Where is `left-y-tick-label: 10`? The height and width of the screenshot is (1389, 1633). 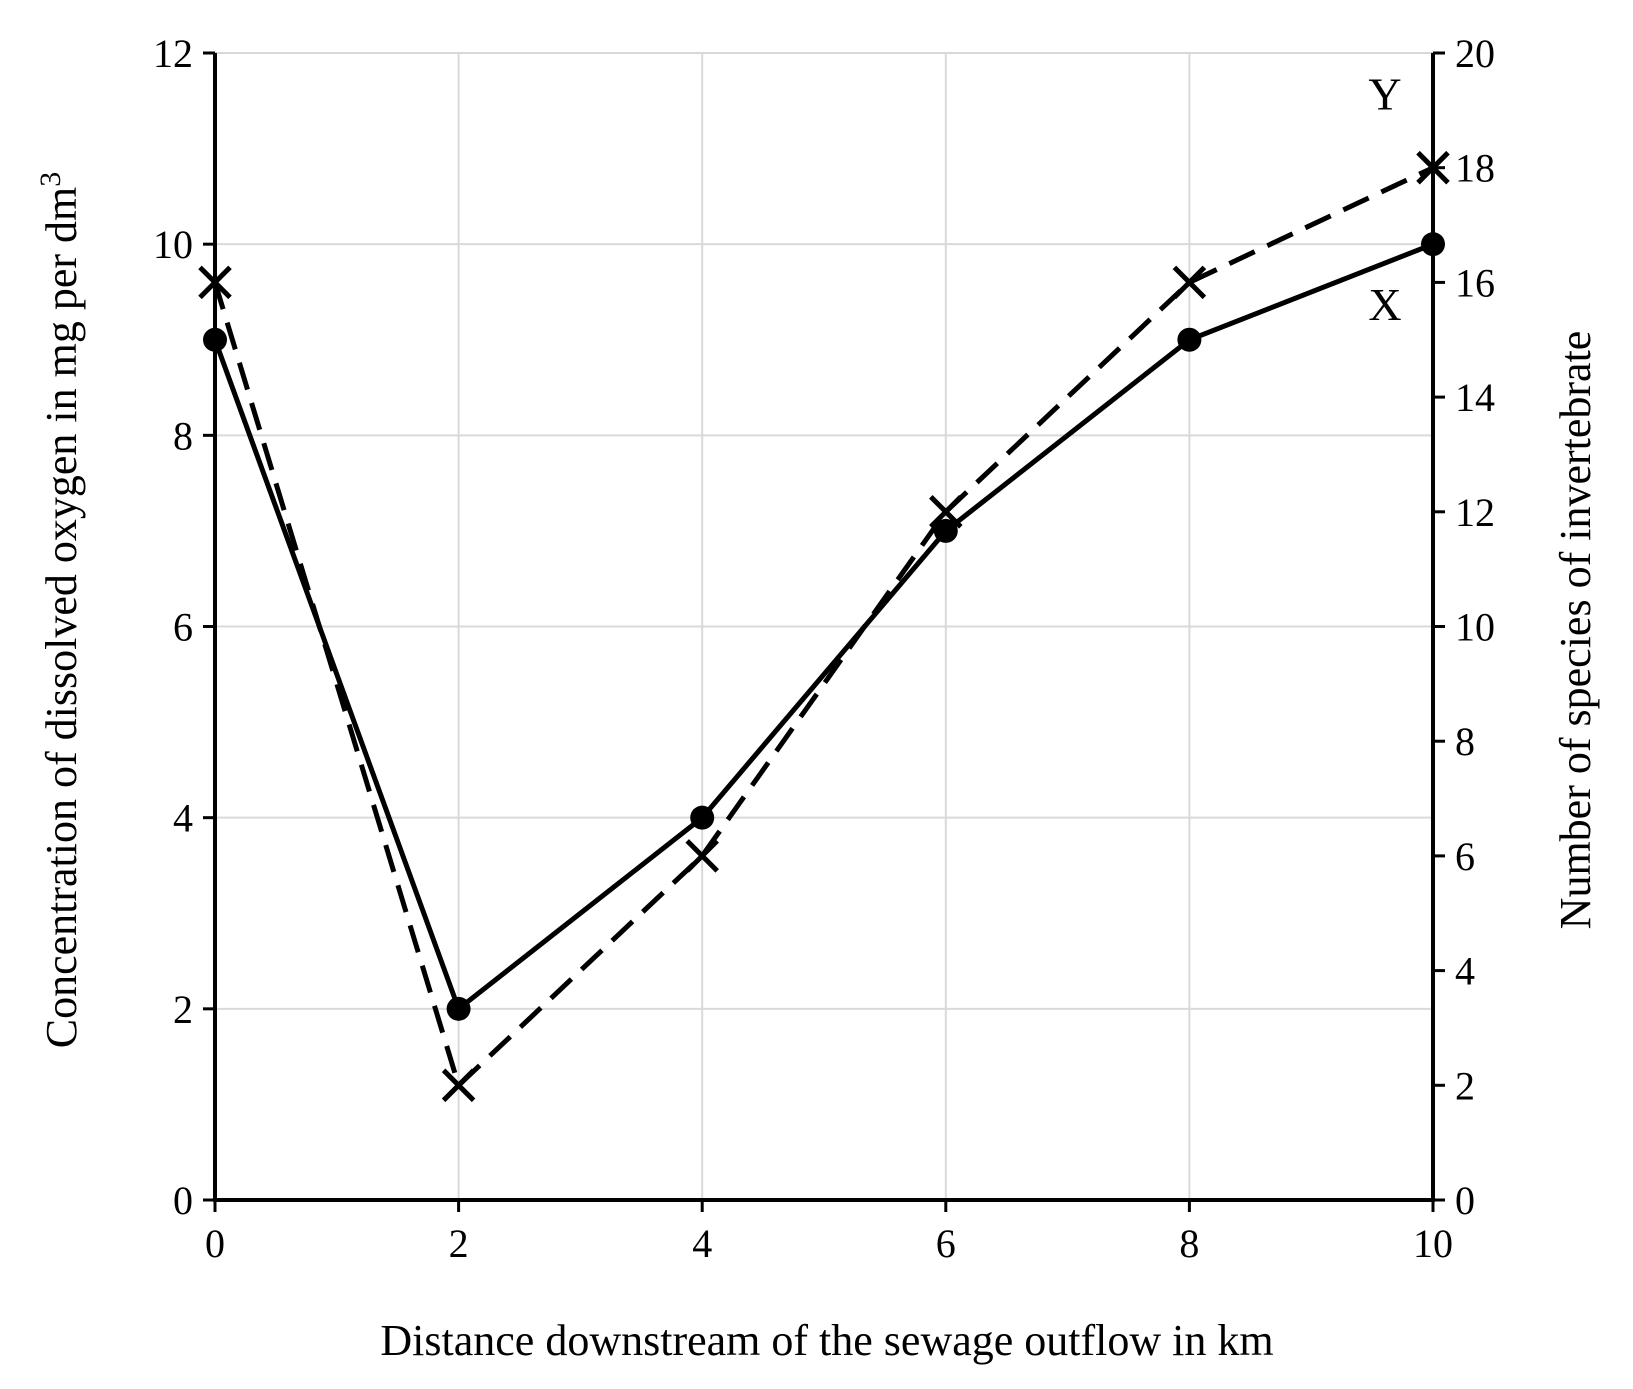
left-y-tick-label: 10 is located at coordinates (173, 244).